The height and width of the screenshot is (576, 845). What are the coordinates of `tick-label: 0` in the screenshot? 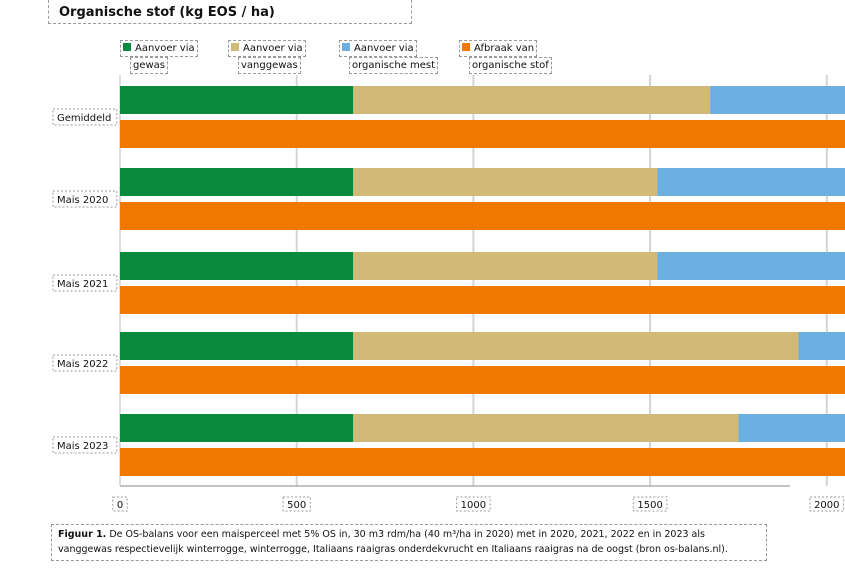 It's located at (120, 505).